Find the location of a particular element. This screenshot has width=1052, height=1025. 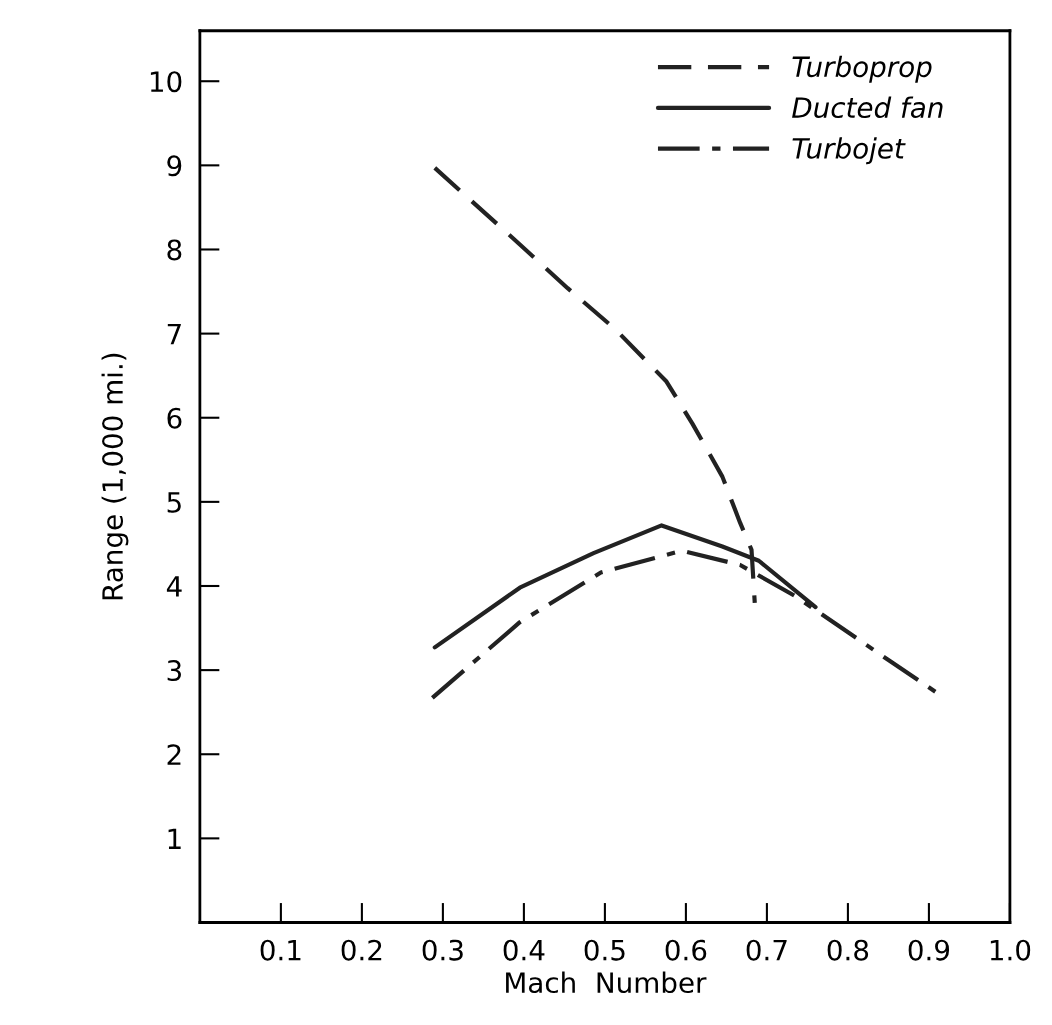

y-axis-title: Range (1,000 mi.) is located at coordinates (115, 476).